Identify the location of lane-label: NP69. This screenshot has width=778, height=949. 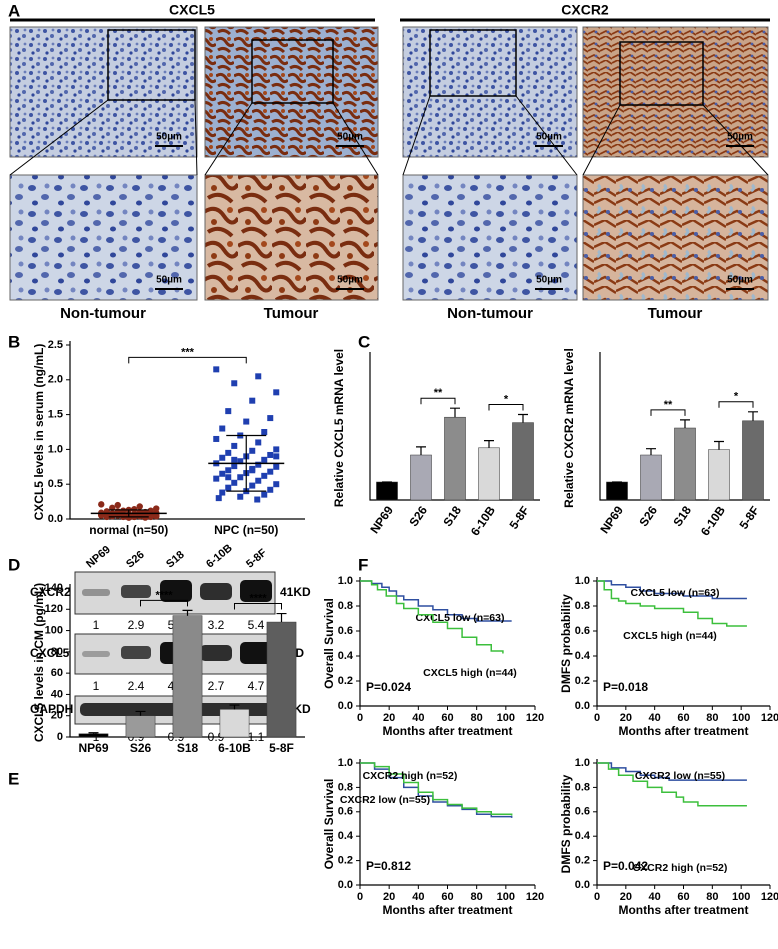
(98, 557).